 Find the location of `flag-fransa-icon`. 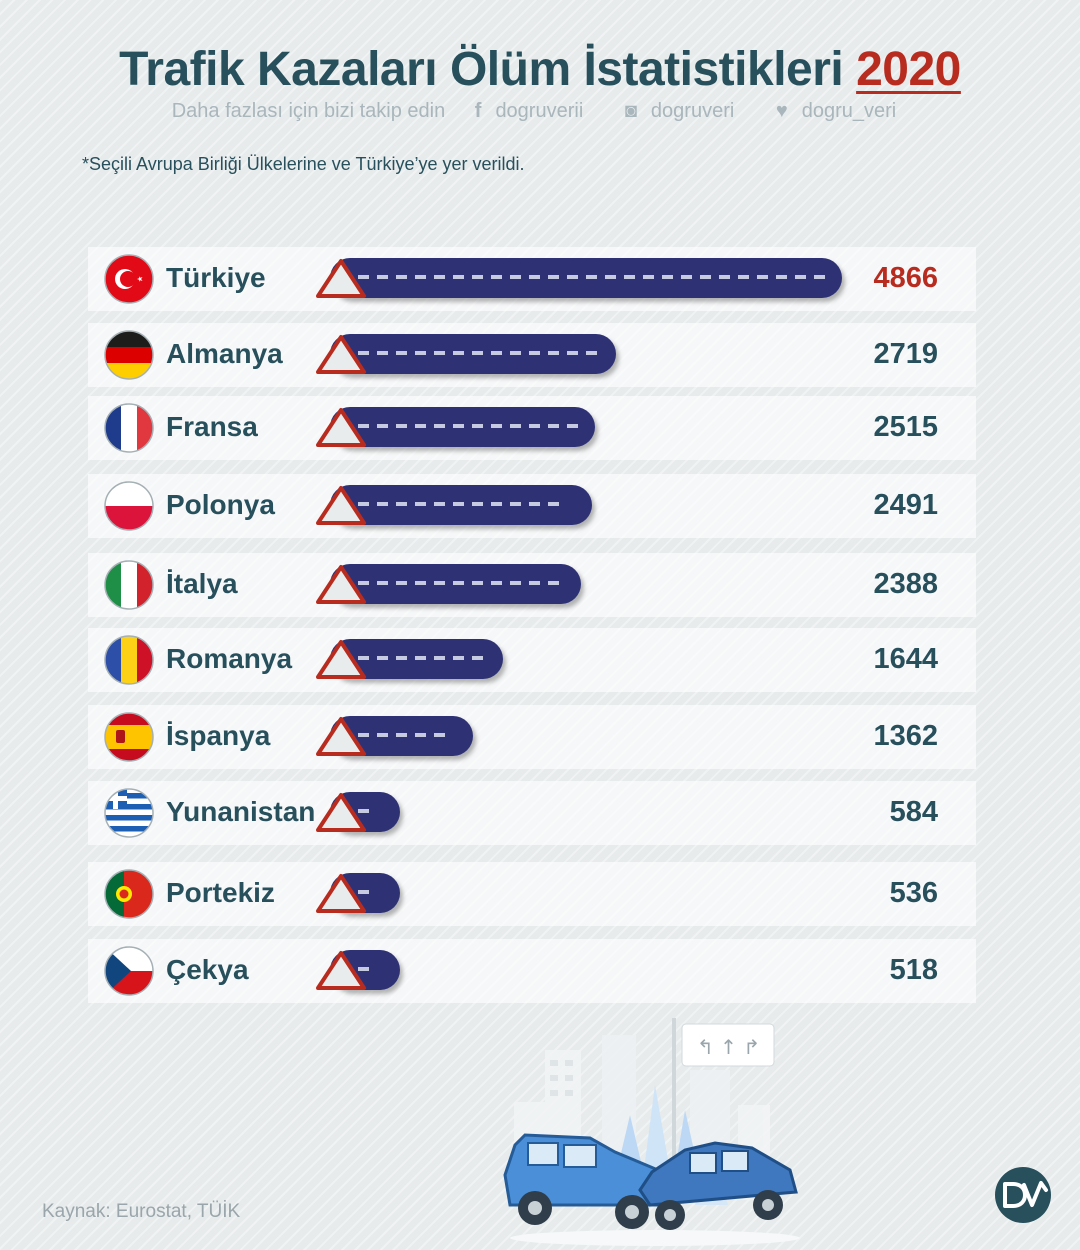

flag-fransa-icon is located at coordinates (129, 428).